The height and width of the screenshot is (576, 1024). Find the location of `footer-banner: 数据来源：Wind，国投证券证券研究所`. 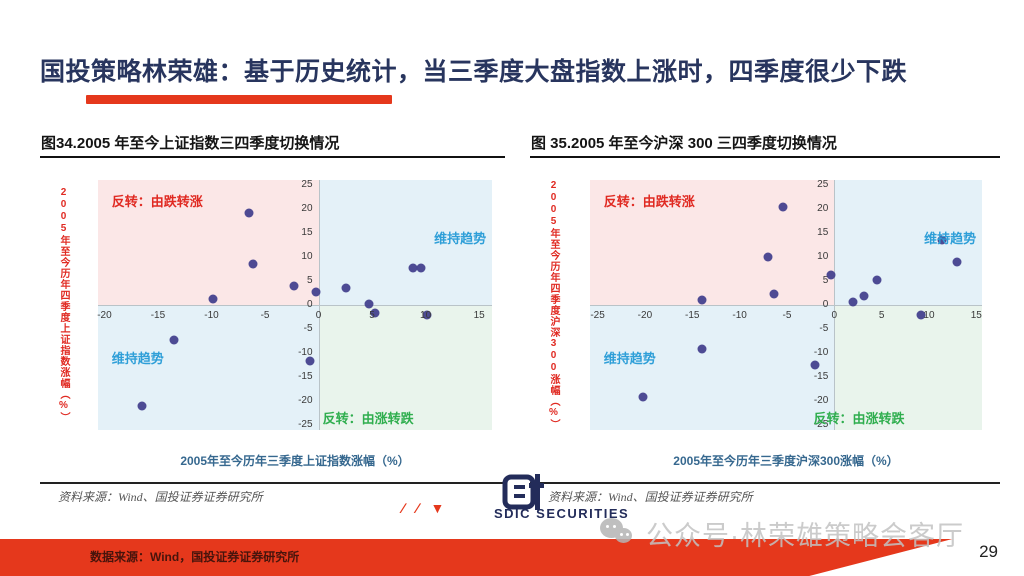

footer-banner: 数据来源：Wind，国投证券证券研究所 is located at coordinates (476, 557).